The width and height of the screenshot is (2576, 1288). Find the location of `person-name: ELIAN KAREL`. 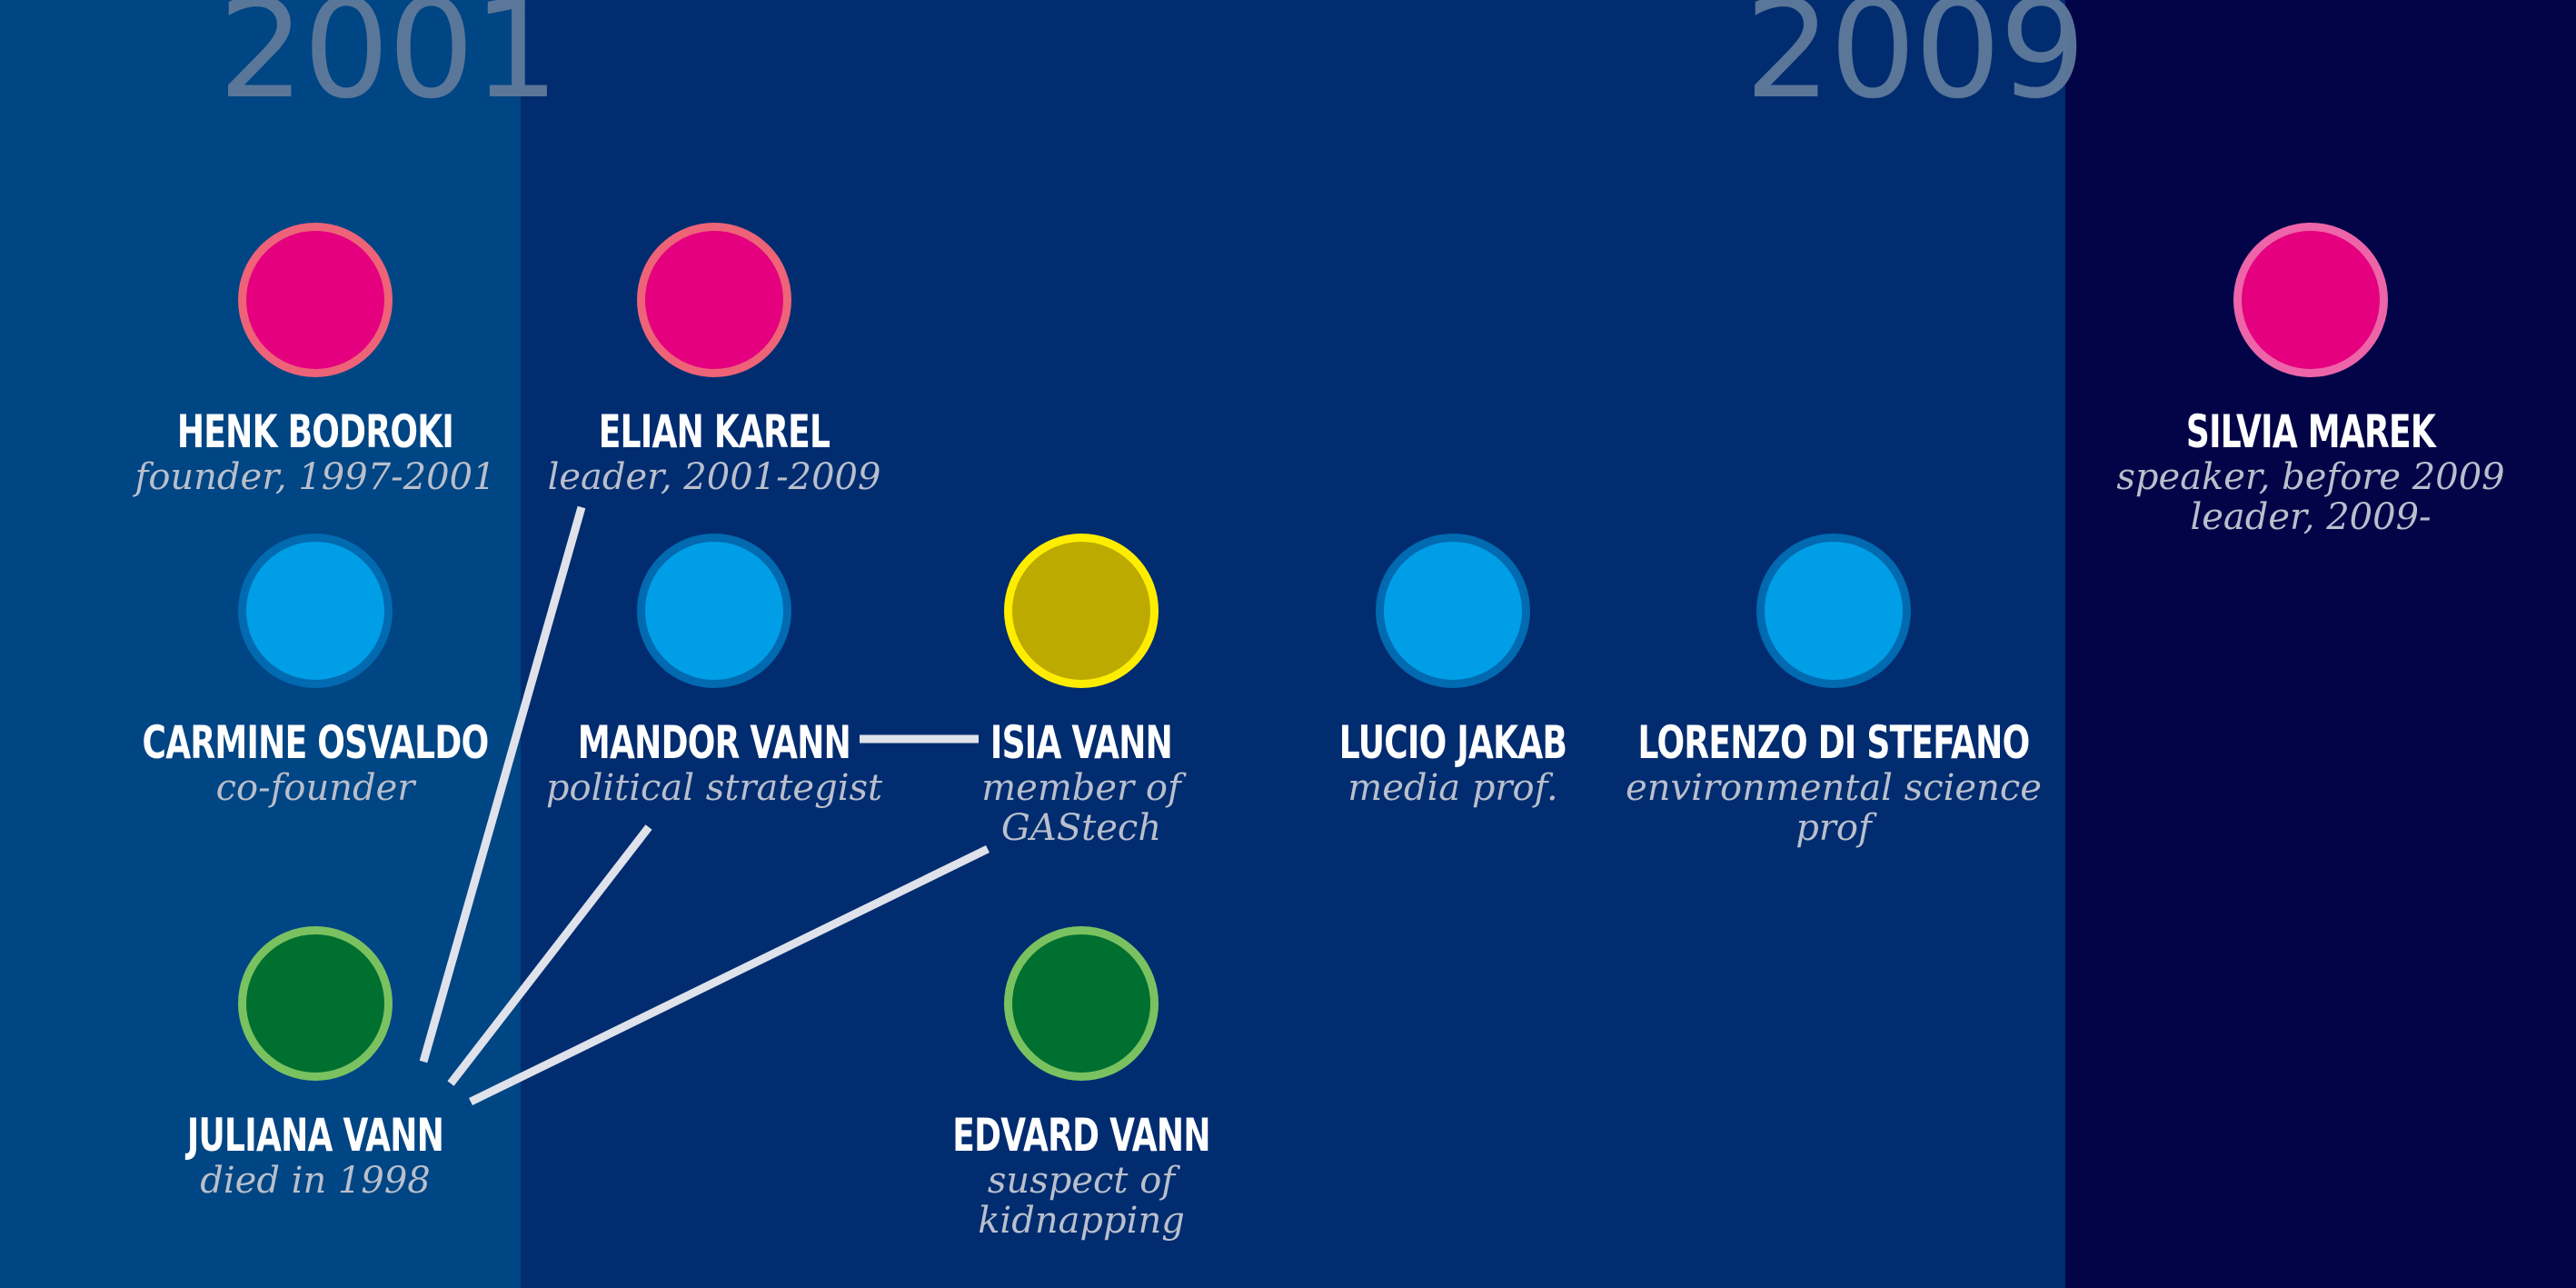

person-name: ELIAN KAREL is located at coordinates (714, 431).